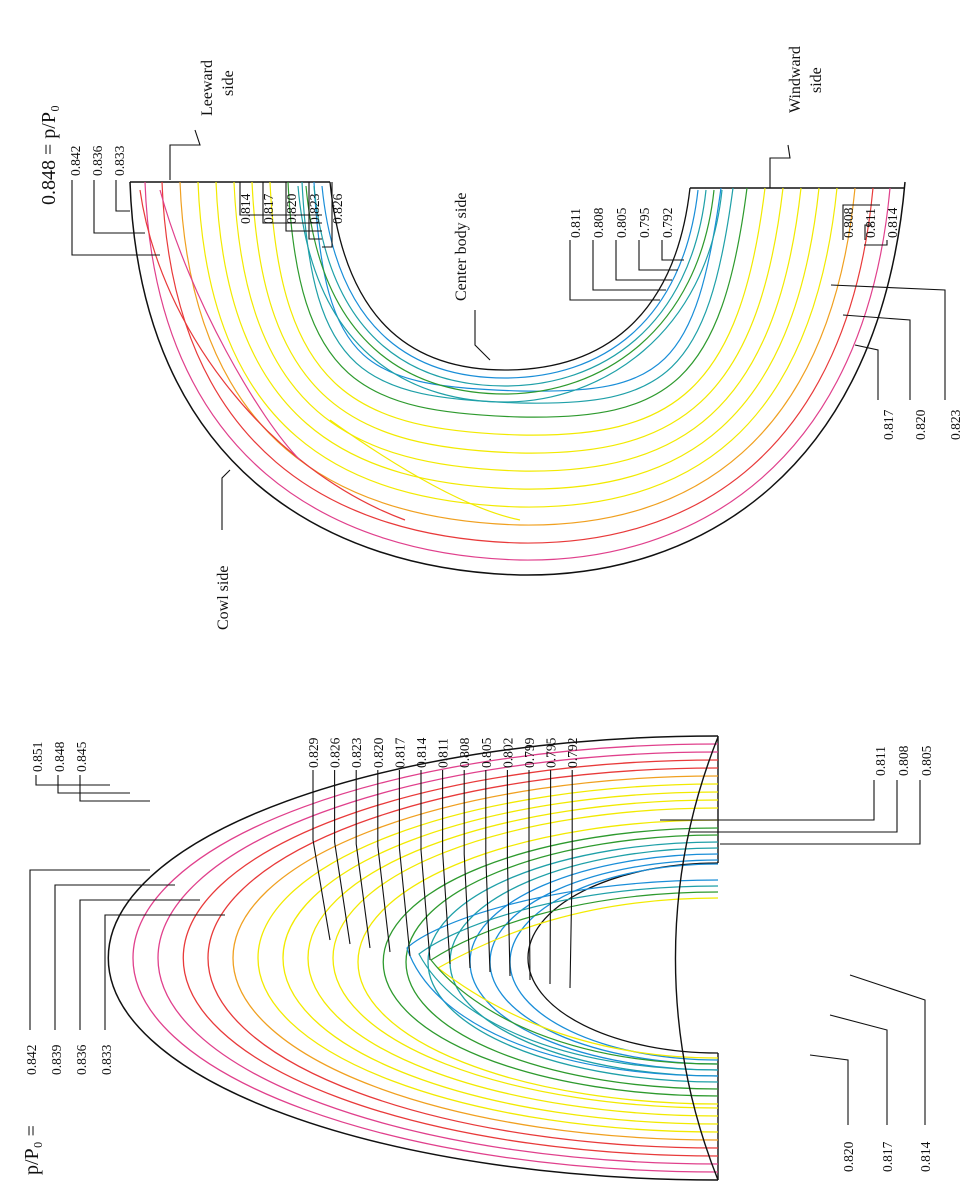 The height and width of the screenshot is (1186, 971). Describe the element at coordinates (119, 160) in the screenshot. I see `right-level-label: 0.833` at that location.